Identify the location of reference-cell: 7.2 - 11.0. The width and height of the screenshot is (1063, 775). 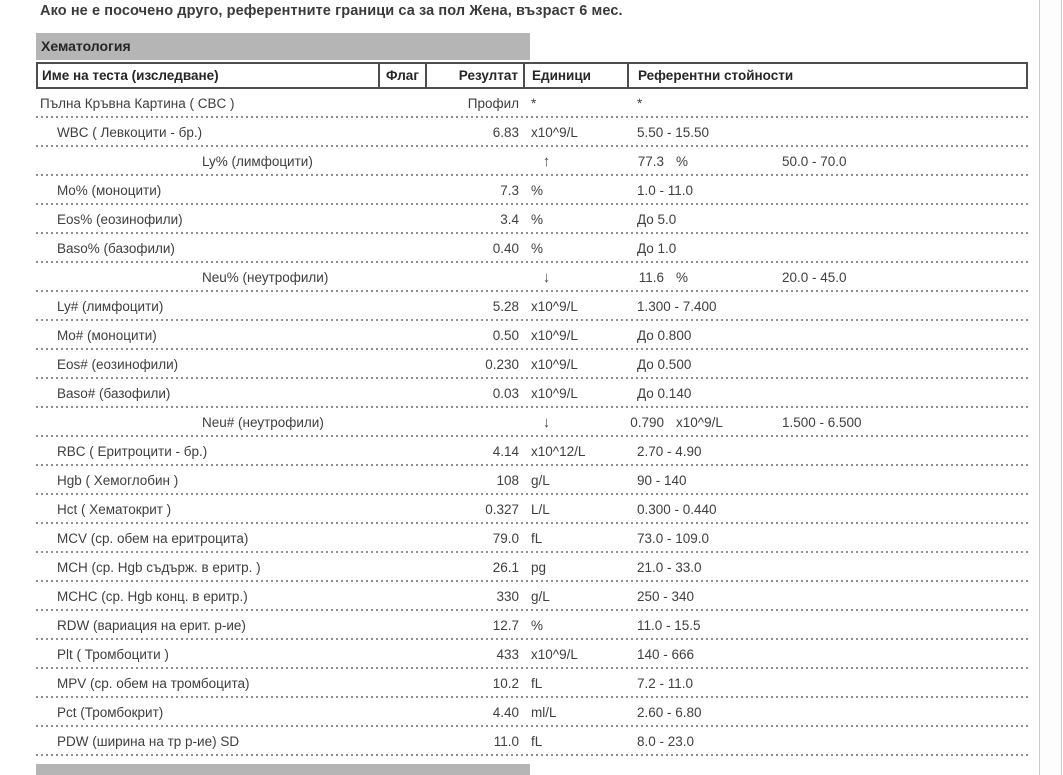
(665, 683).